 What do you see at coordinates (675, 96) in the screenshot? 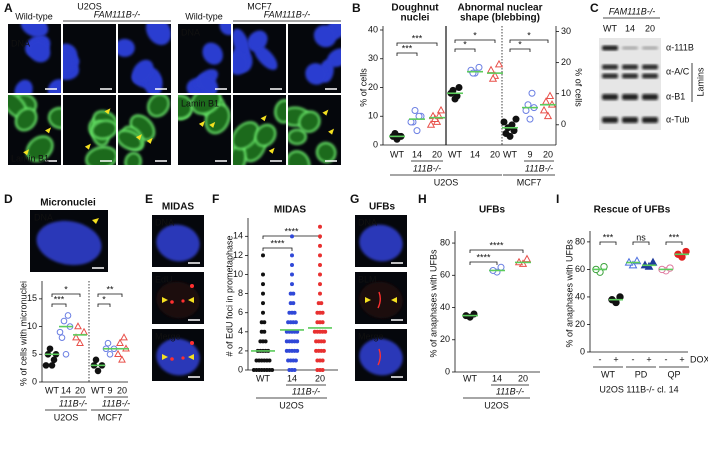
I see `antibody: α-B1` at bounding box center [675, 96].